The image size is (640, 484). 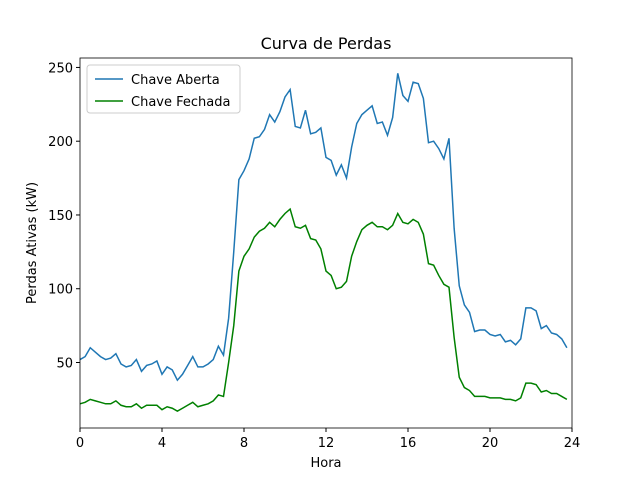 I want to click on y-tick-label: 100, so click(x=60, y=290).